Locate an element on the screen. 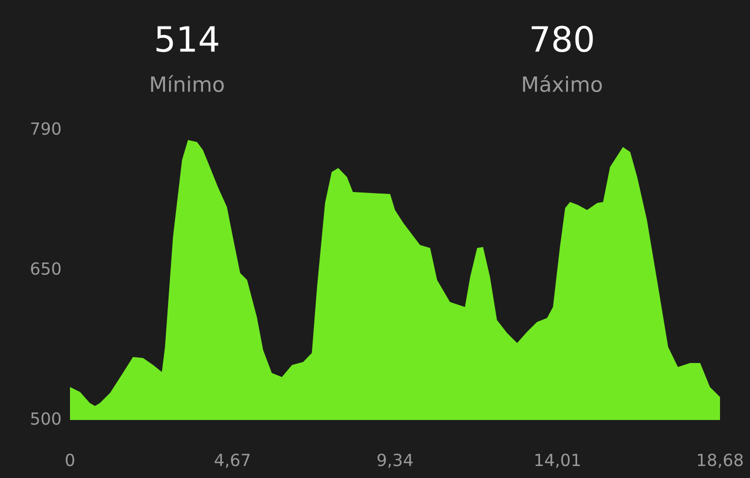  x-tick-label: 0 is located at coordinates (70, 460).